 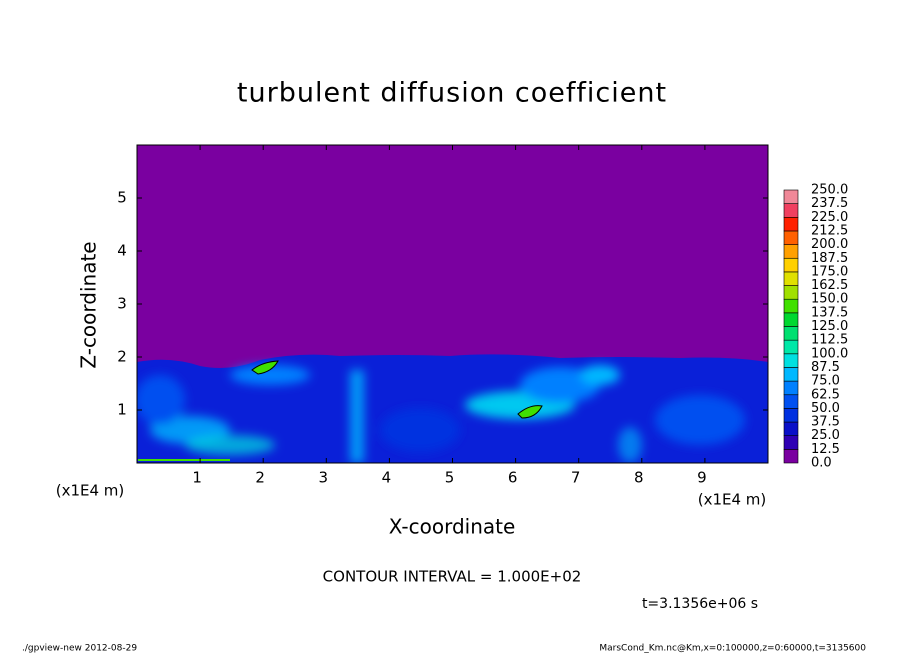 What do you see at coordinates (825, 367) in the screenshot?
I see `colorbar-label: 87.5` at bounding box center [825, 367].